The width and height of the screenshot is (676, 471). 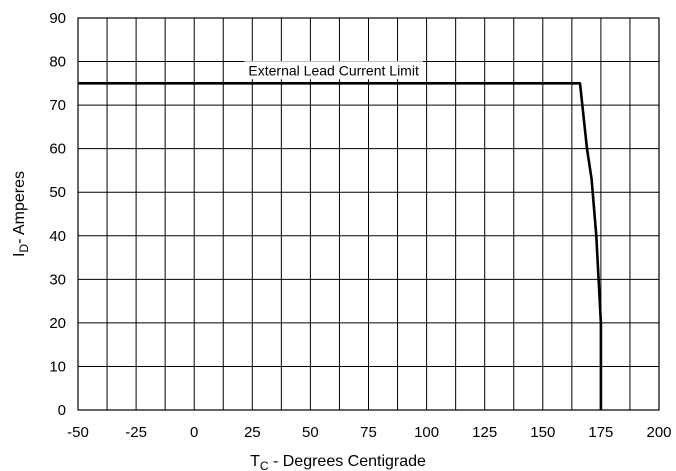 What do you see at coordinates (194, 432) in the screenshot?
I see `x-tick-label: 0` at bounding box center [194, 432].